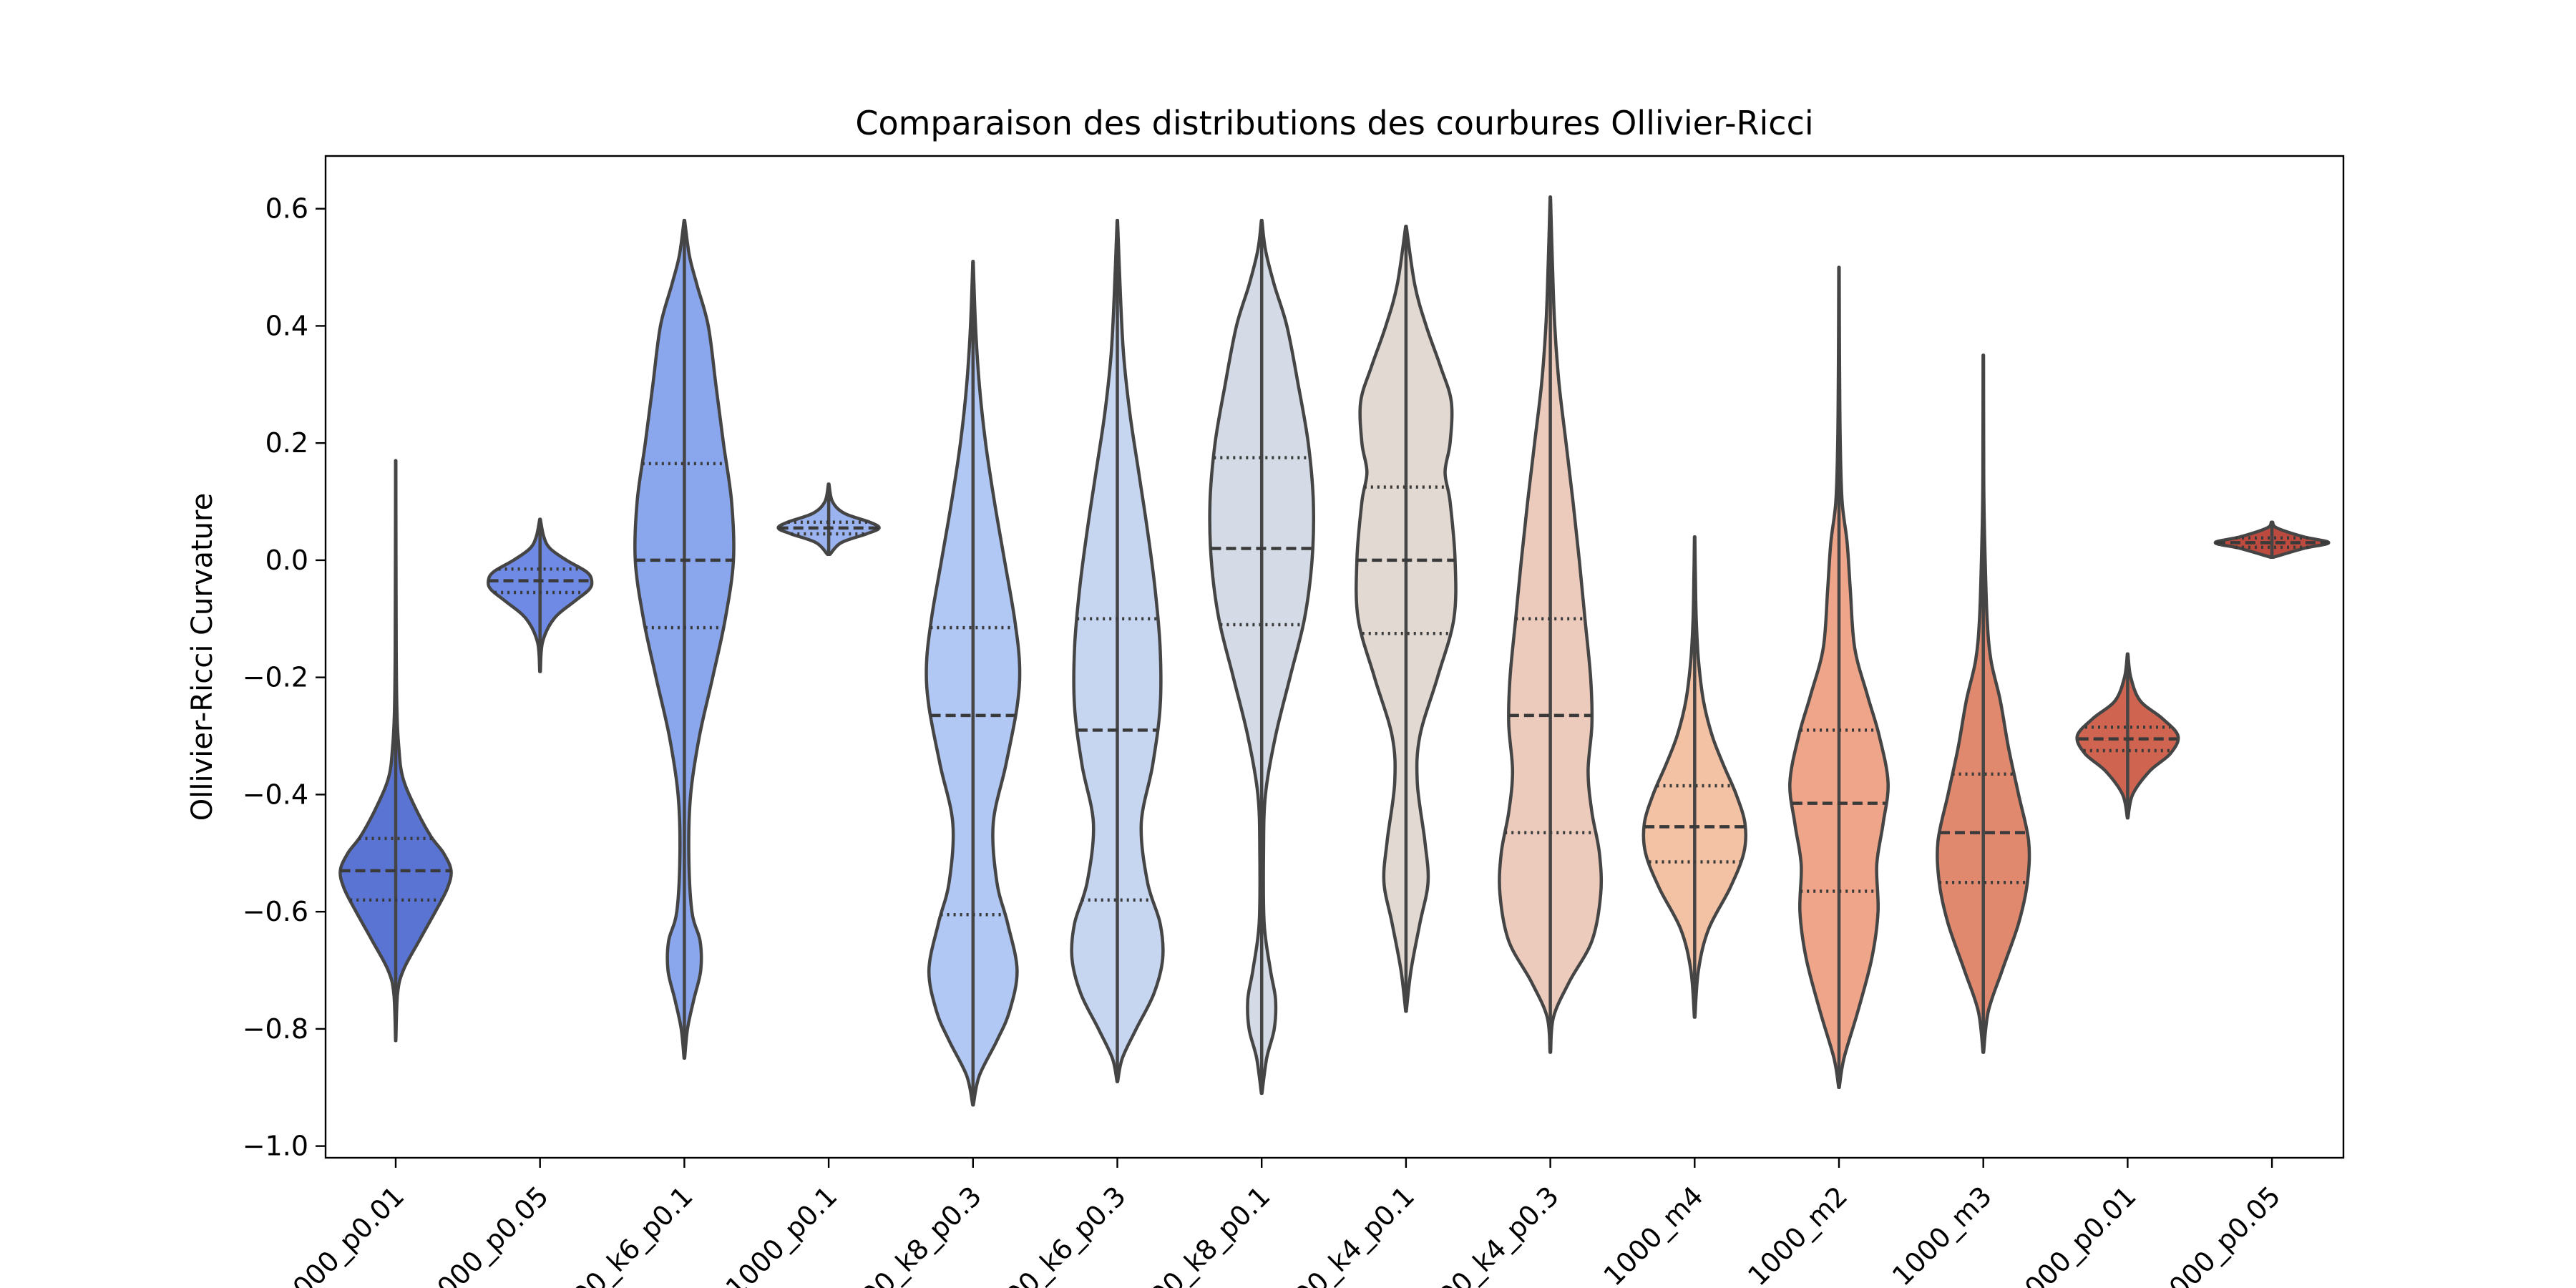  I want to click on x-tick-label: e_1000_m3, so click(1931, 1234).